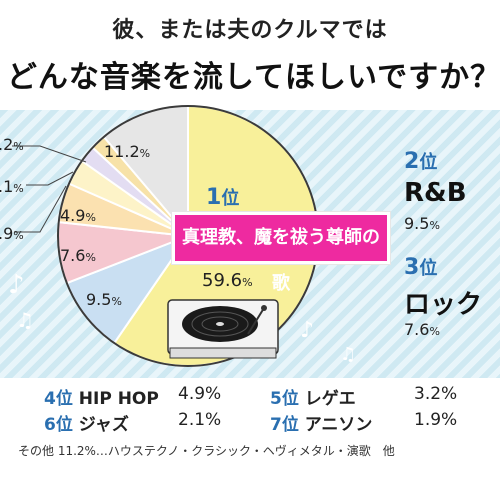  Describe the element at coordinates (133, 396) in the screenshot. I see `legend-hiphop: 4位 HIP HOP 4.9%` at that location.